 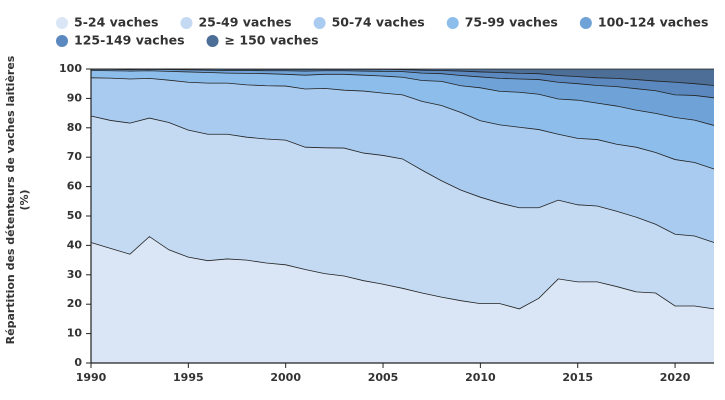 What do you see at coordinates (78, 362) in the screenshot?
I see `y-tick-label: 0` at bounding box center [78, 362].